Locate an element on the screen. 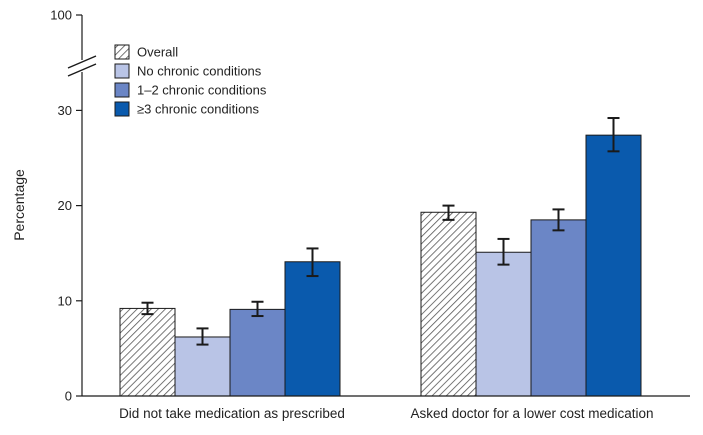 The height and width of the screenshot is (435, 703). legend-label-0: Overall is located at coordinates (157, 52).